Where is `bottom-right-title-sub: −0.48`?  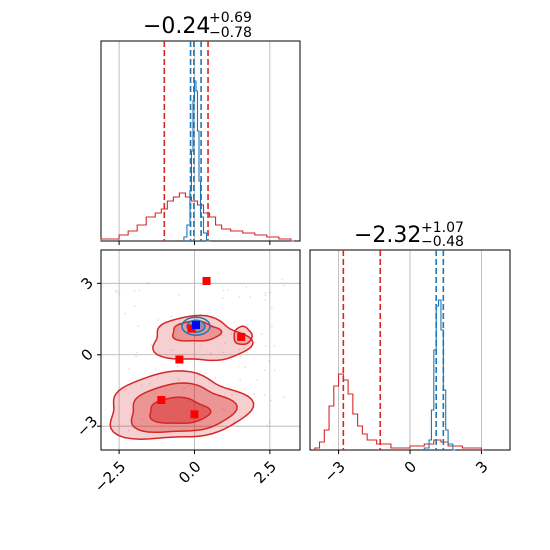
bottom-right-title-sub: −0.48 is located at coordinates (442, 242).